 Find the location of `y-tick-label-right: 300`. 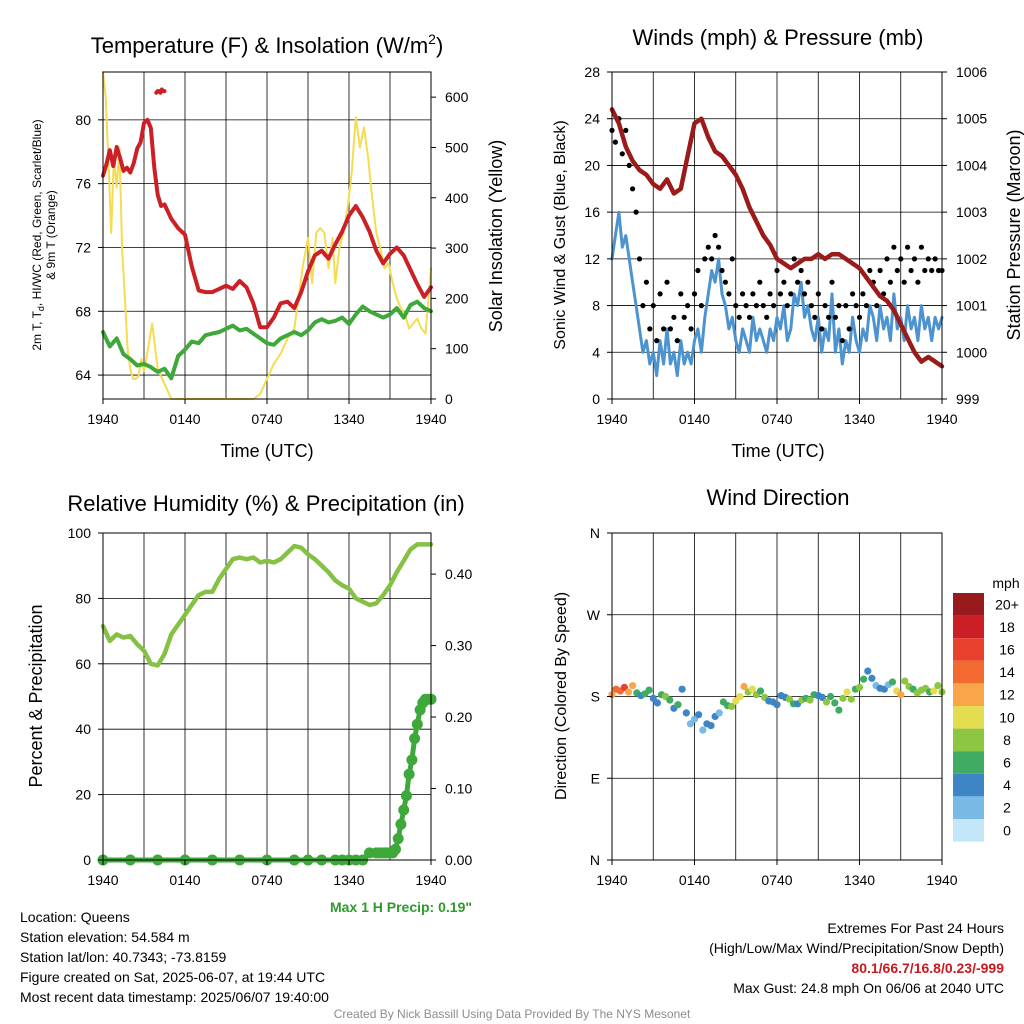

y-tick-label-right: 300 is located at coordinates (457, 248).